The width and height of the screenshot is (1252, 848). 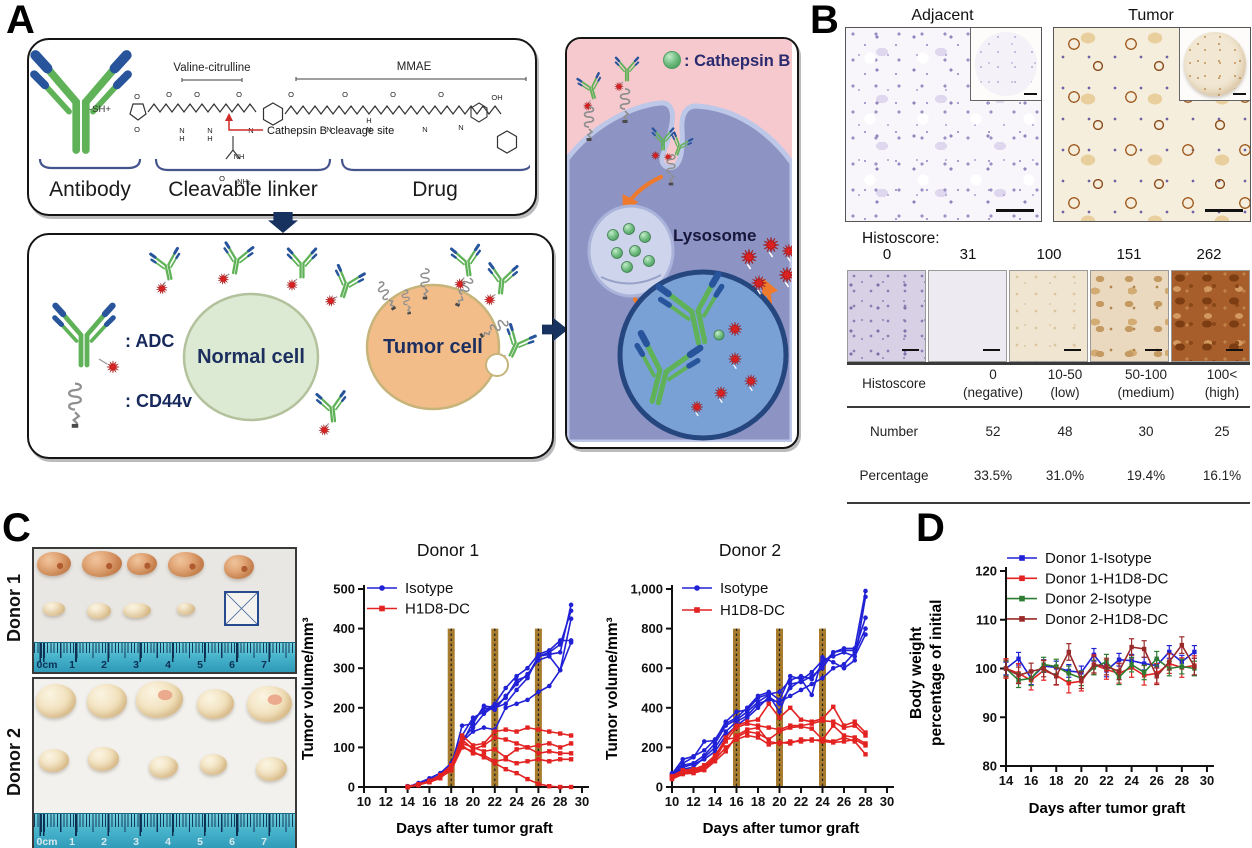 I want to click on table-top-rule, so click(x=1048, y=363).